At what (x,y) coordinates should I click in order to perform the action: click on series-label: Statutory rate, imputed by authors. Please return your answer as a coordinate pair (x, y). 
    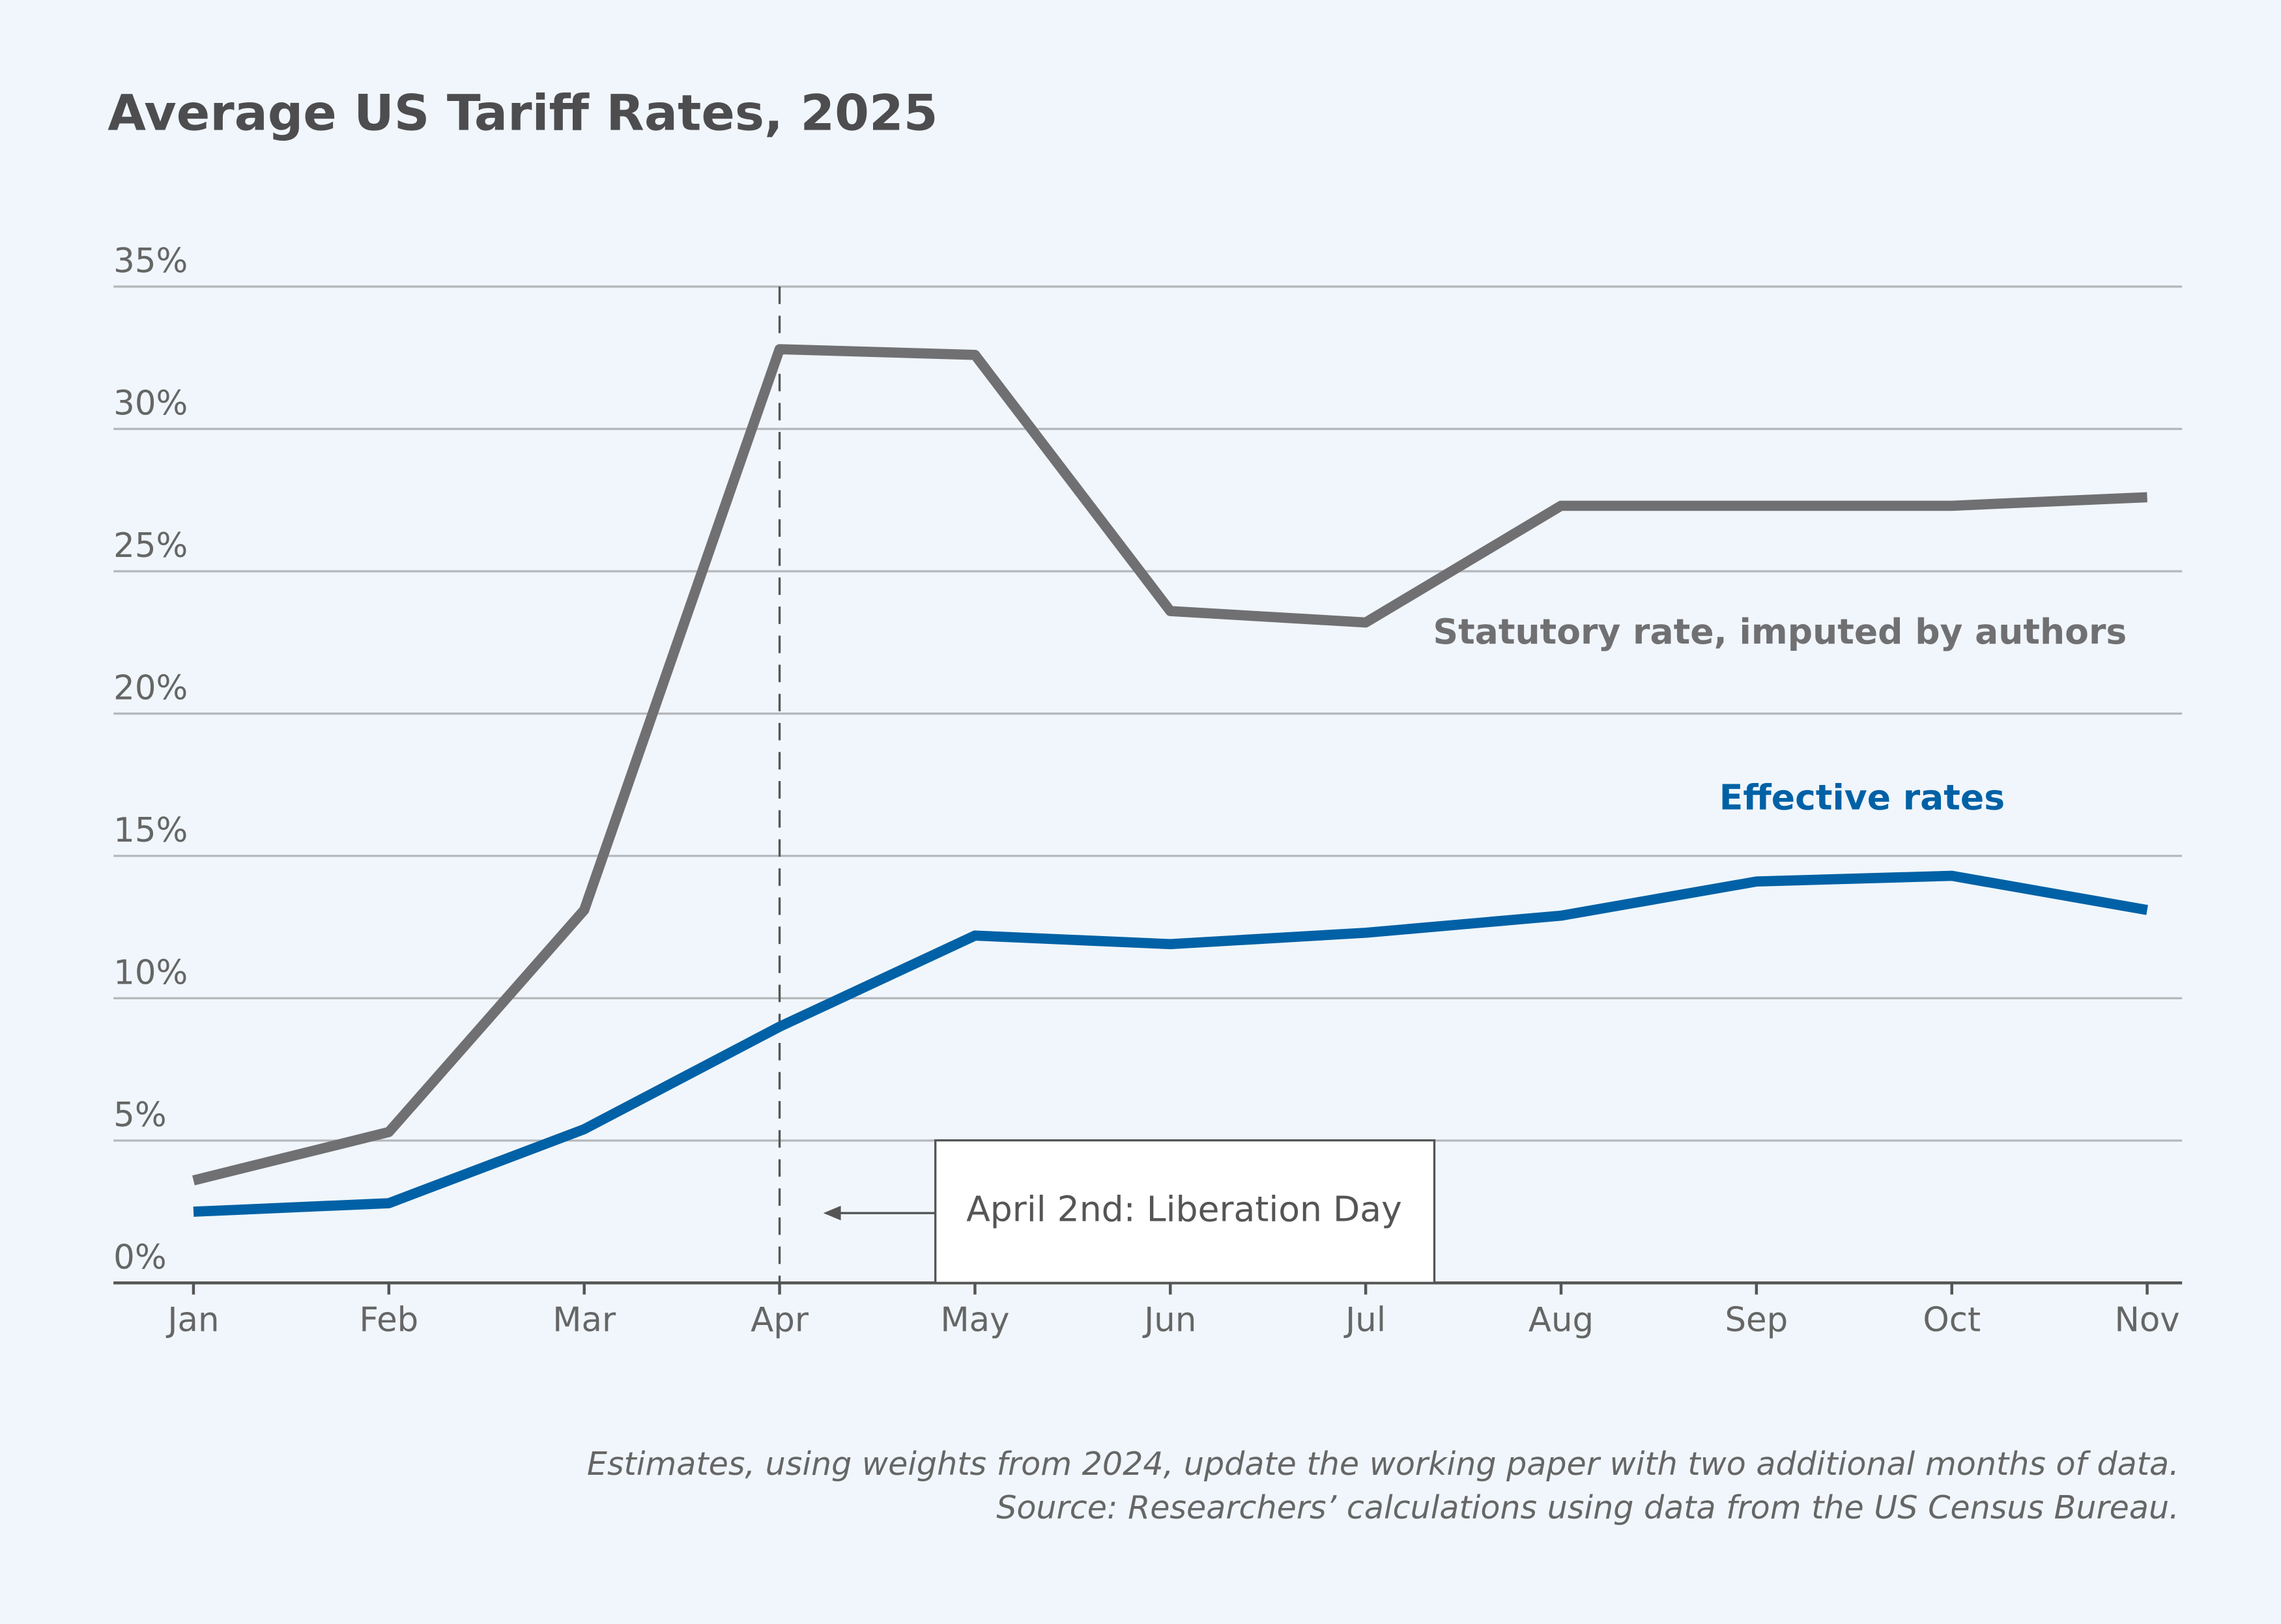
    Looking at the image, I should click on (1780, 631).